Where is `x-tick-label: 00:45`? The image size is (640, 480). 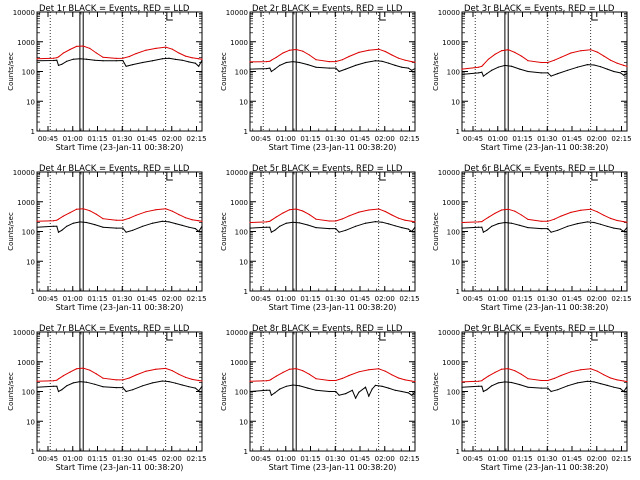
x-tick-label: 00:45 is located at coordinates (473, 139).